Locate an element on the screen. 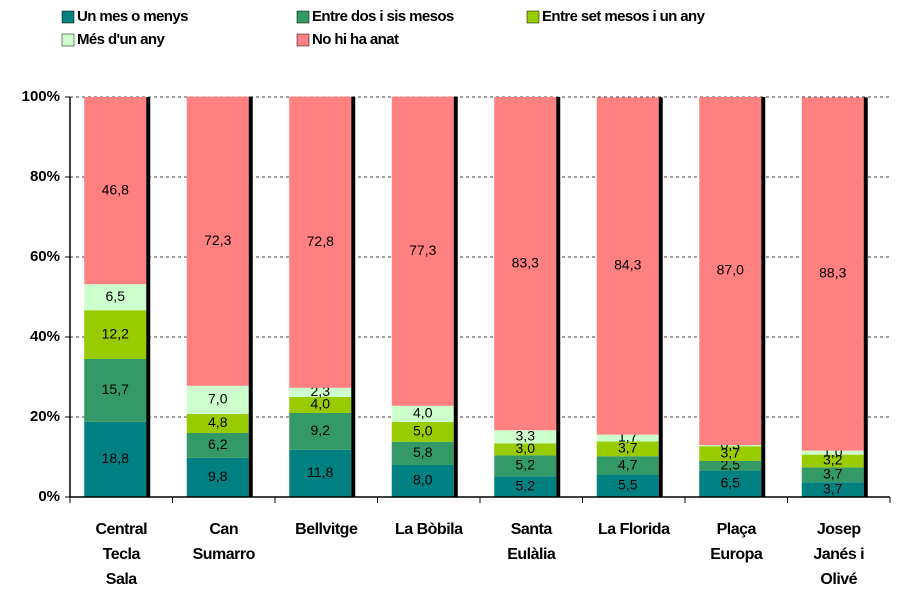 This screenshot has height=596, width=897. x-tick-label-line: Olivé is located at coordinates (838, 579).